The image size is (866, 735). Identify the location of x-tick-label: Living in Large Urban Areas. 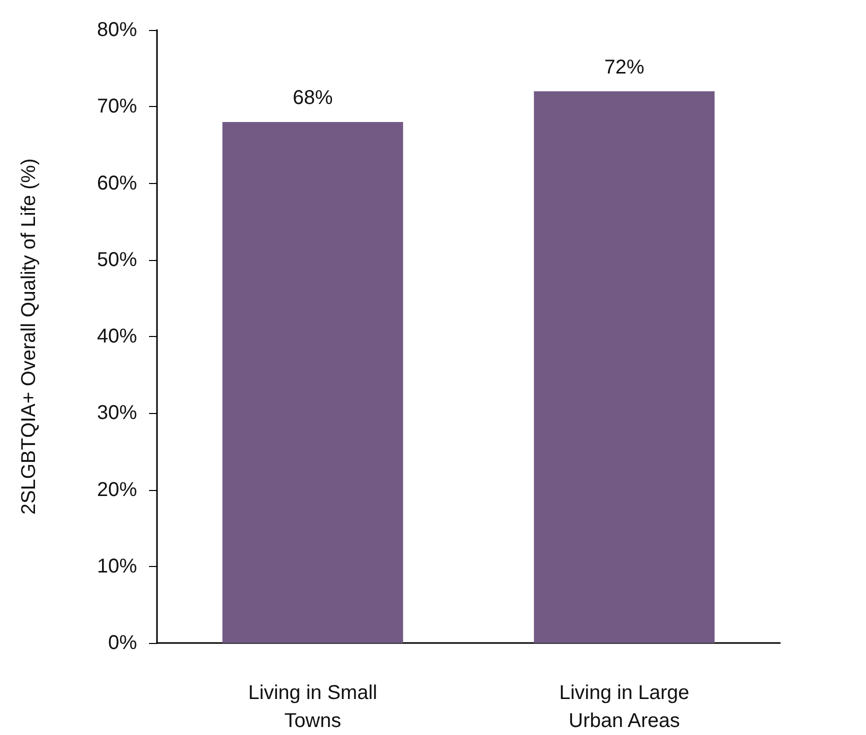
(624, 707).